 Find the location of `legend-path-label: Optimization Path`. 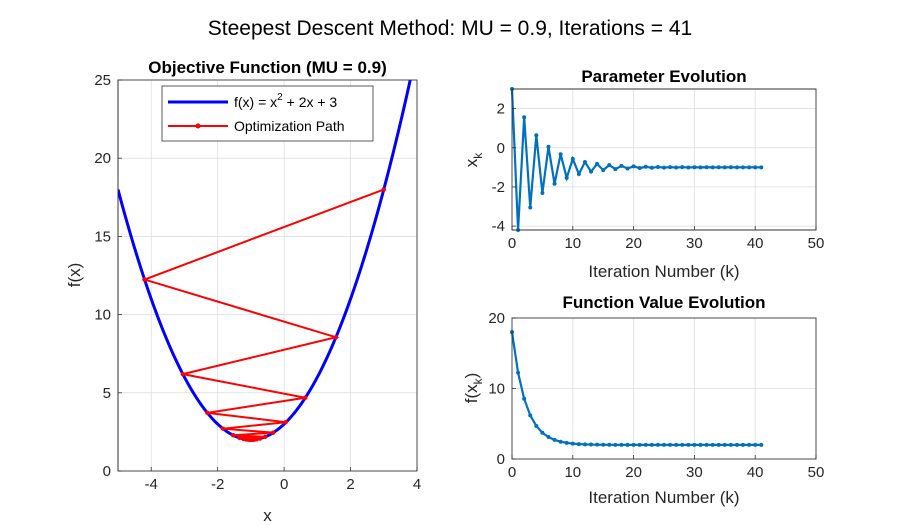

legend-path-label: Optimization Path is located at coordinates (289, 126).